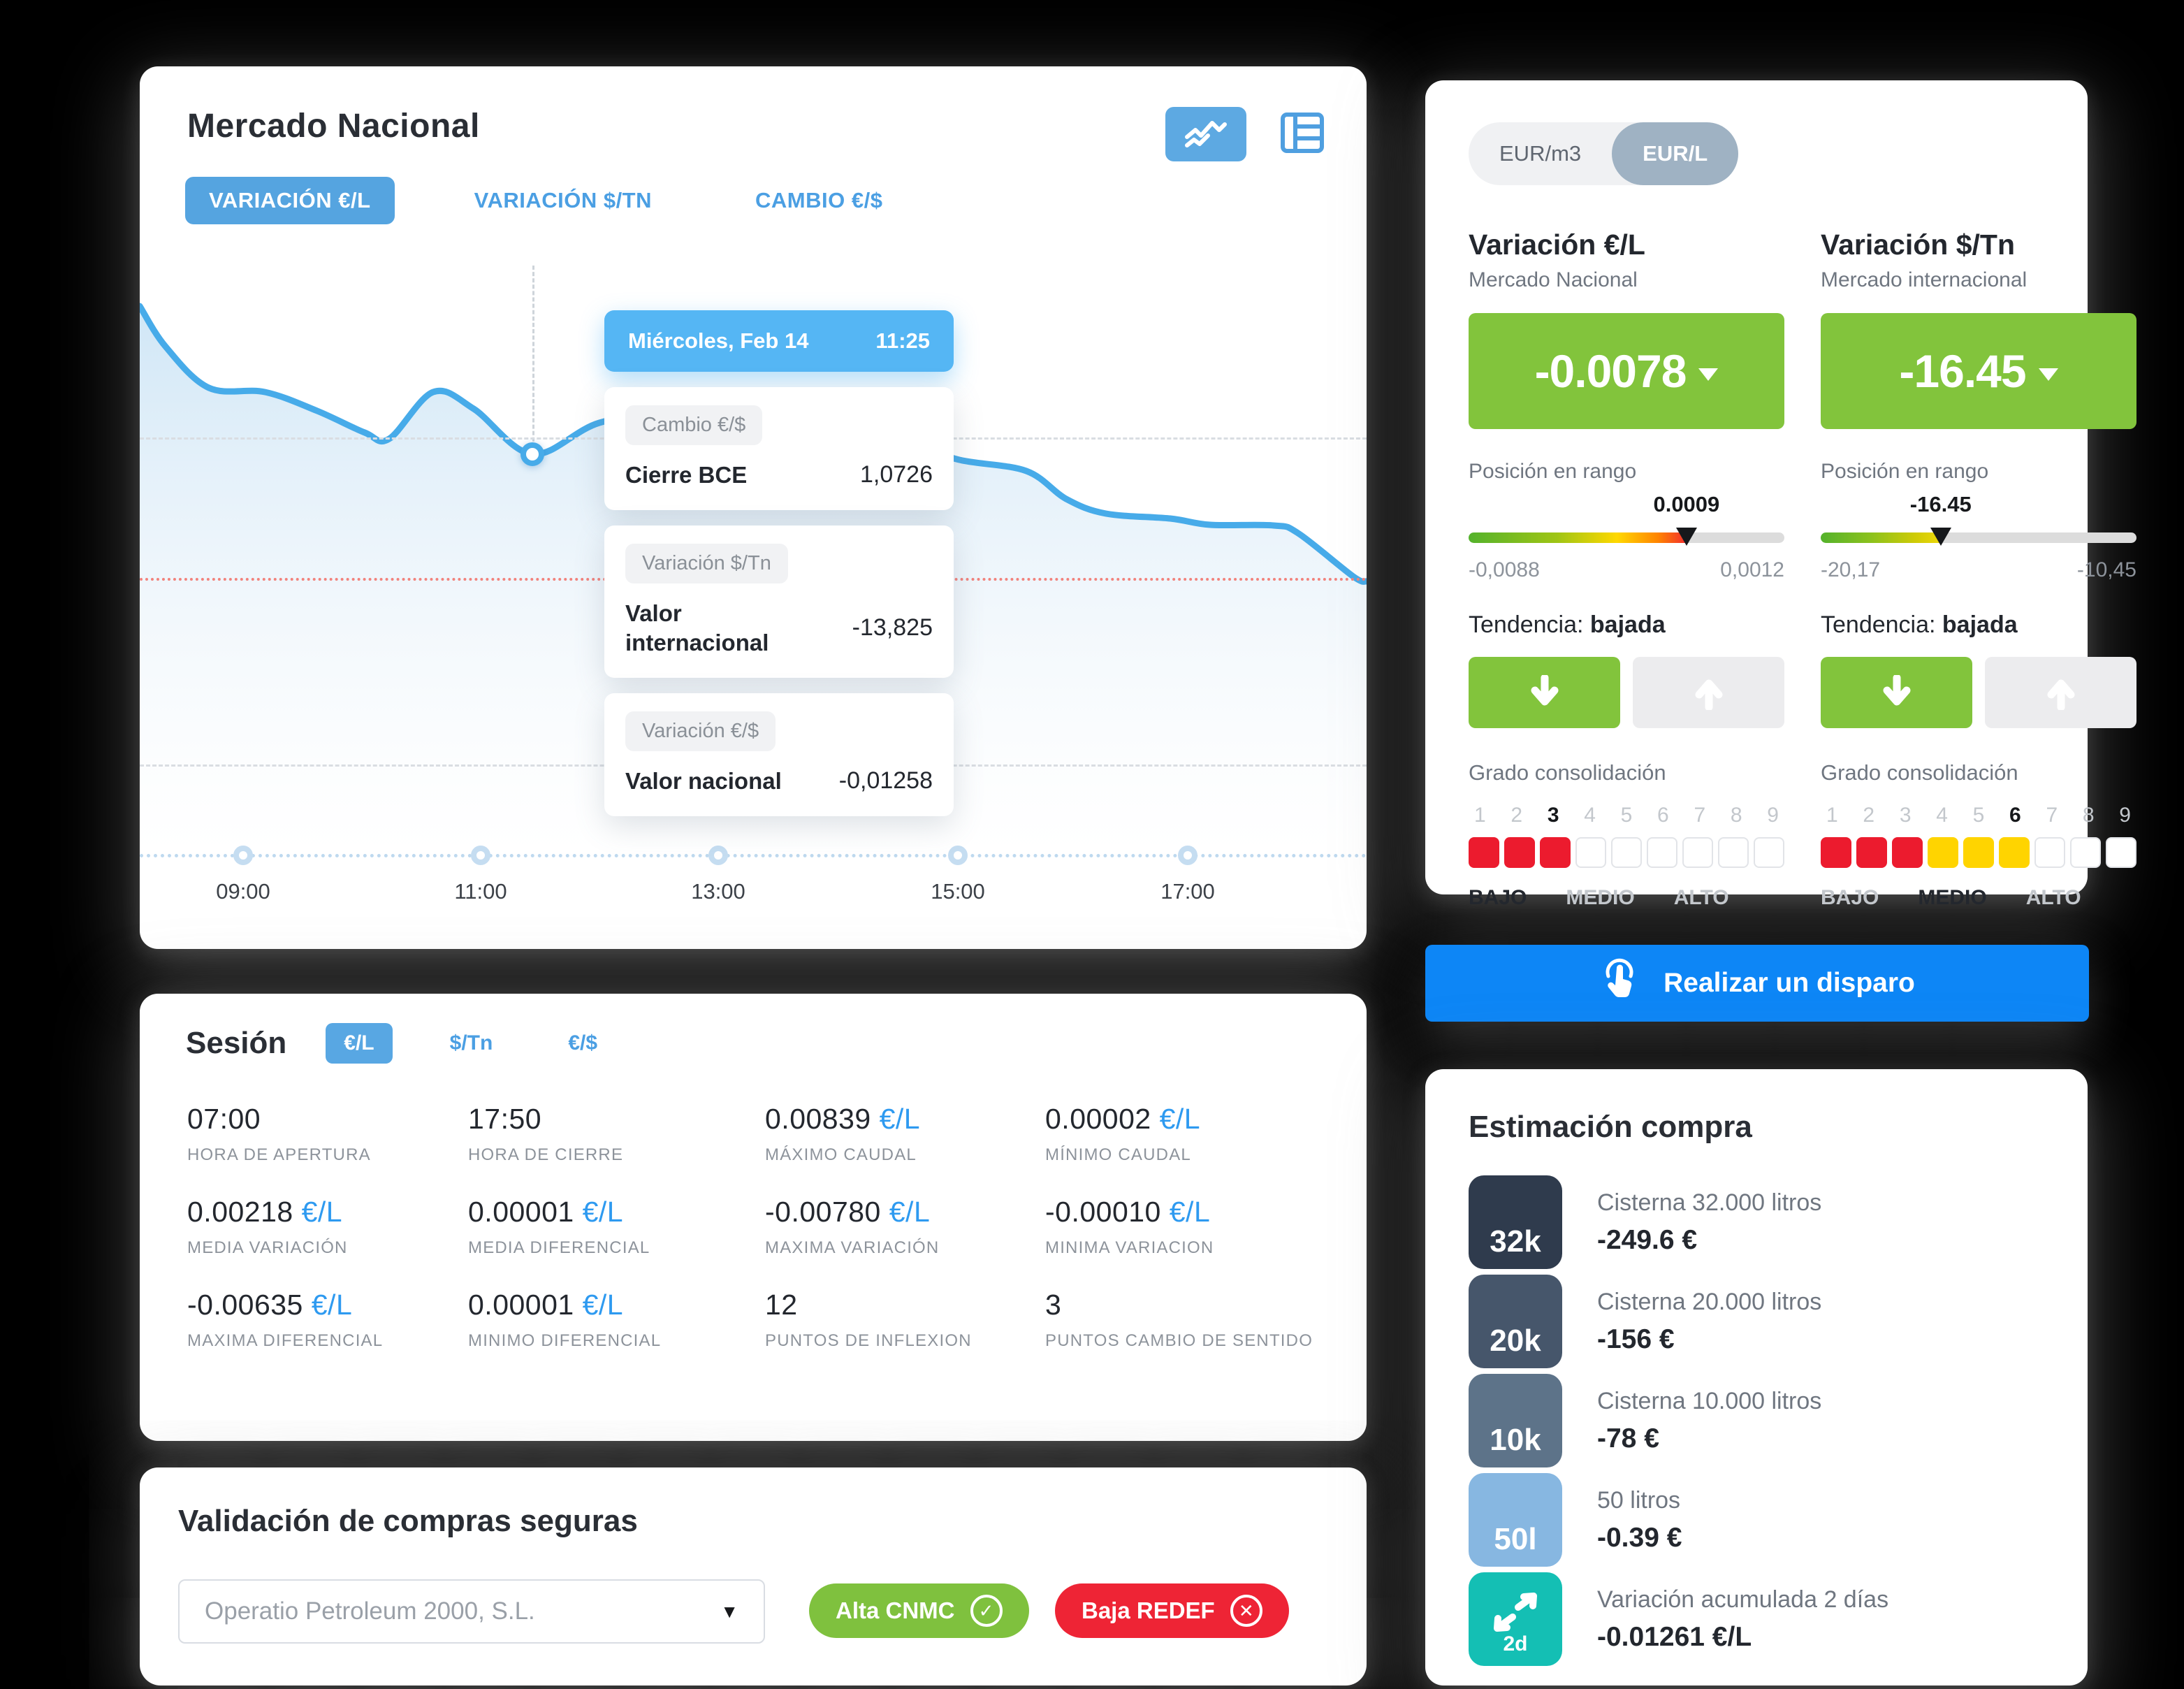 The image size is (2184, 1689). Describe the element at coordinates (270, 1305) in the screenshot. I see `stat-value: -0.00635 €/L` at that location.